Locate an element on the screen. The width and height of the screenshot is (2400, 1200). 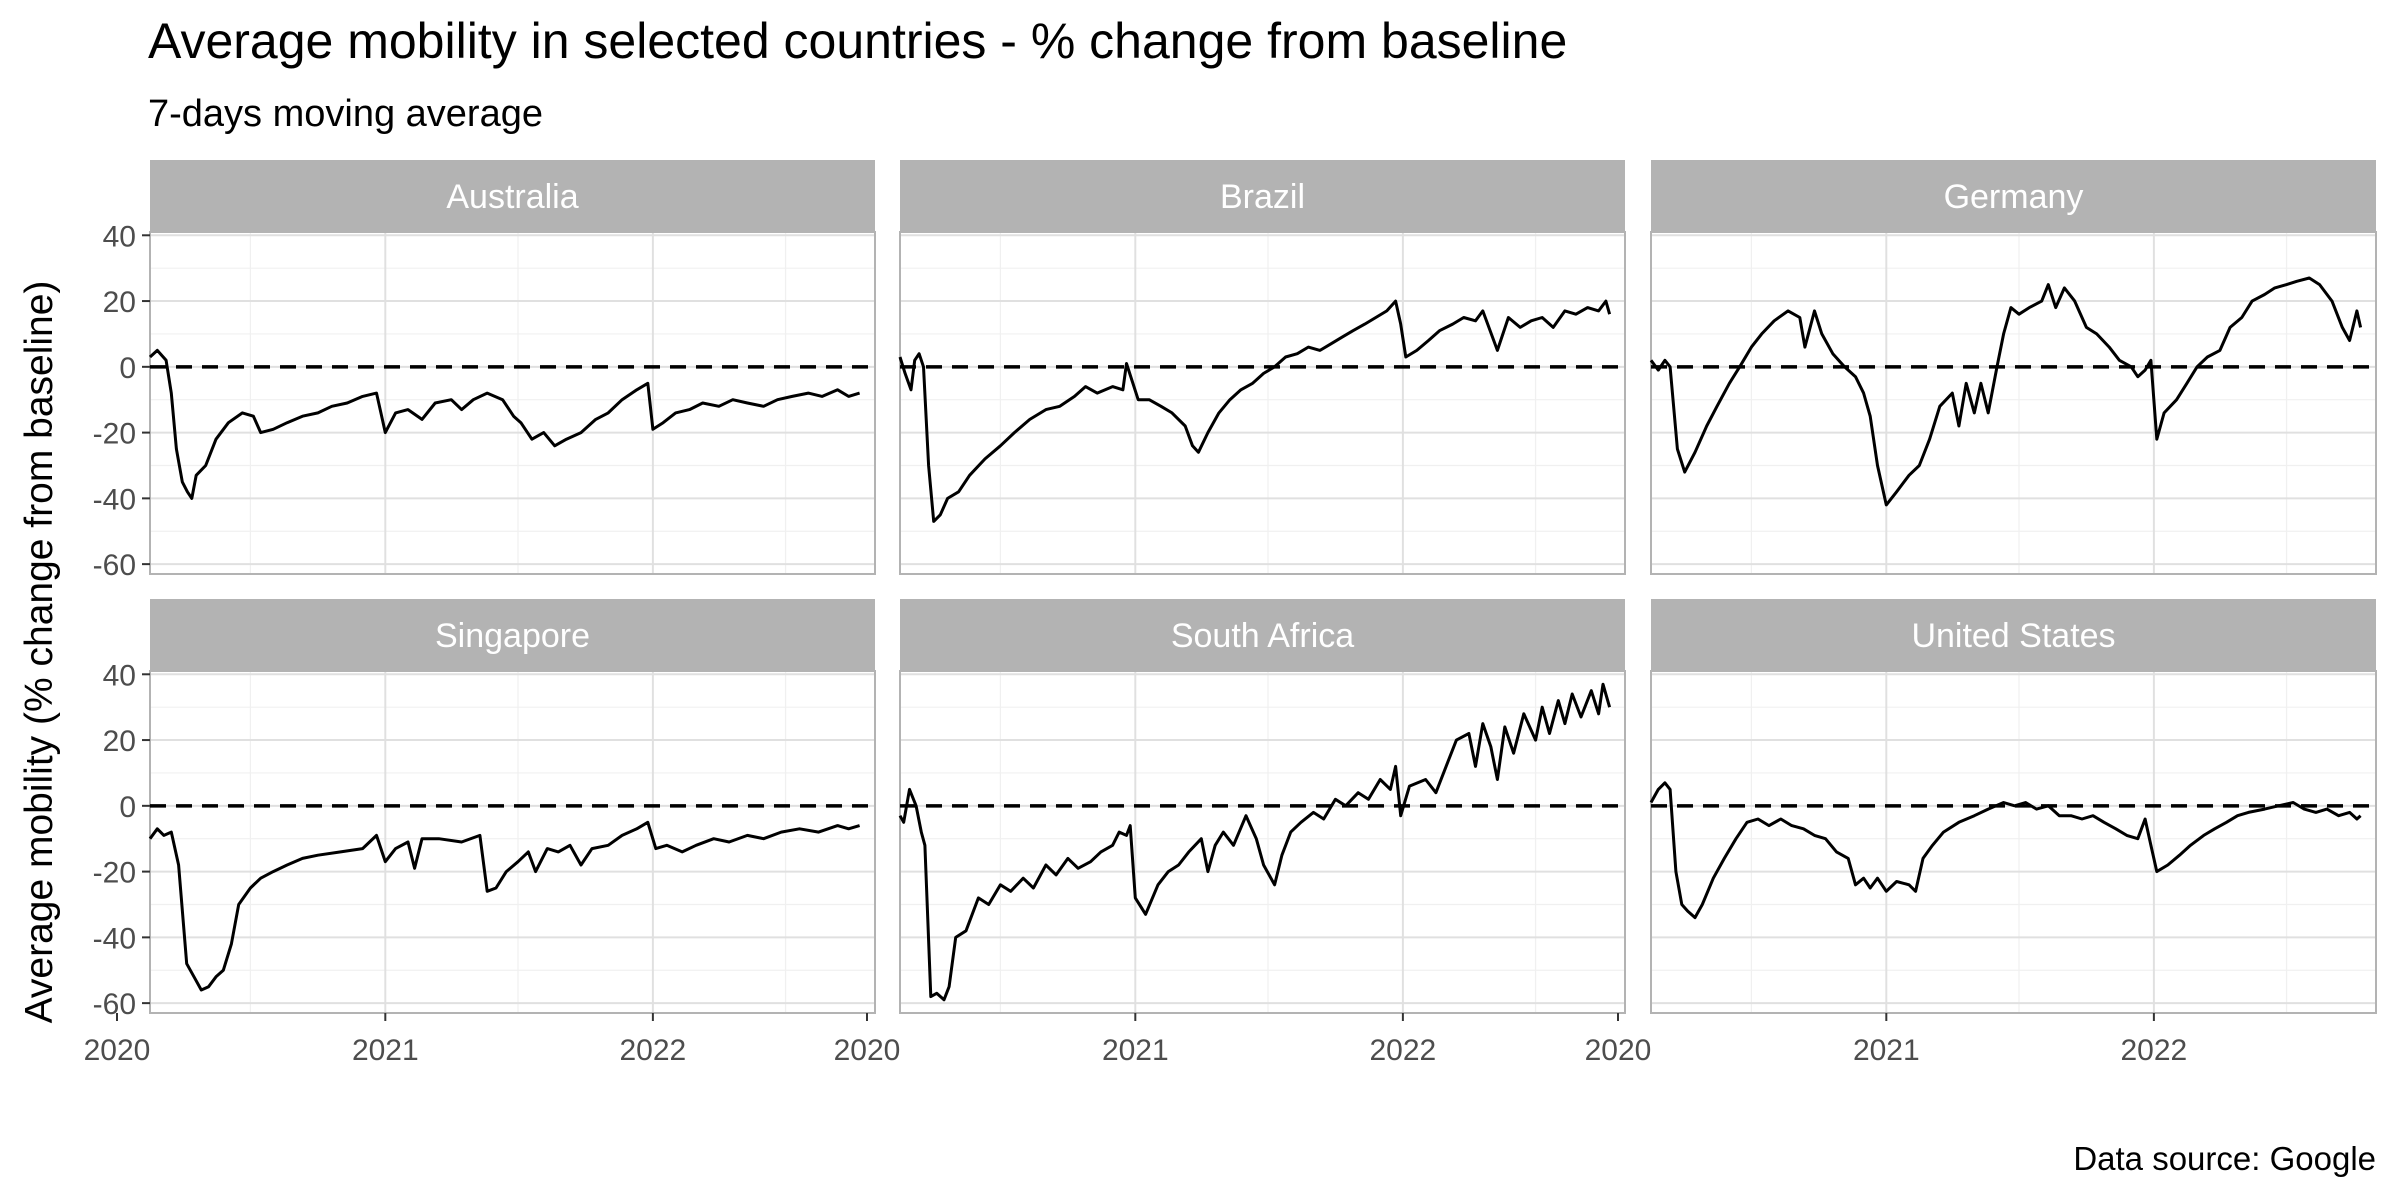
facet-strip-label: Singapore is located at coordinates (512, 636).